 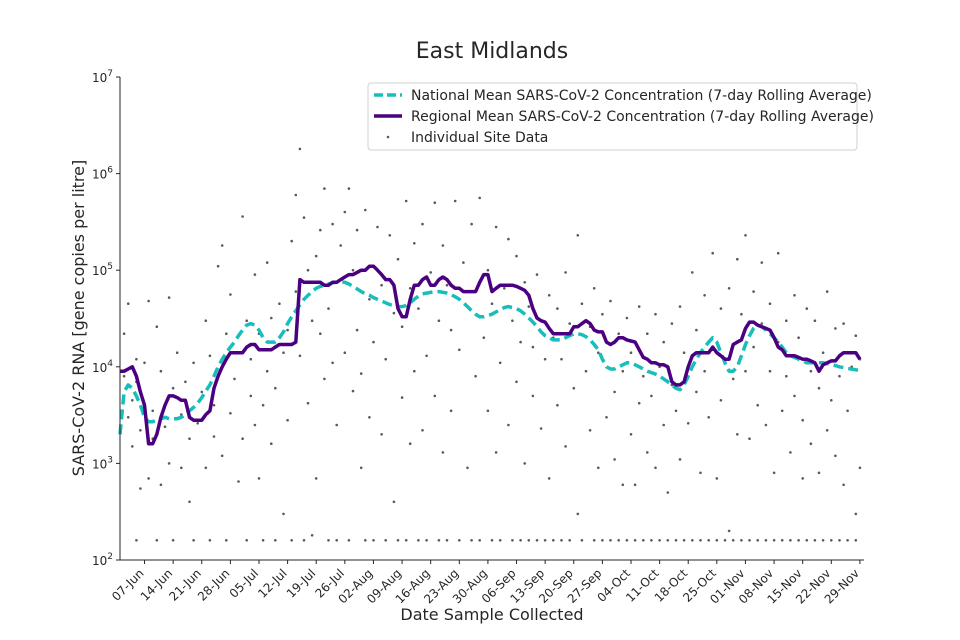 What do you see at coordinates (102, 367) in the screenshot?
I see `y-tick-label: 10⁴` at bounding box center [102, 367].